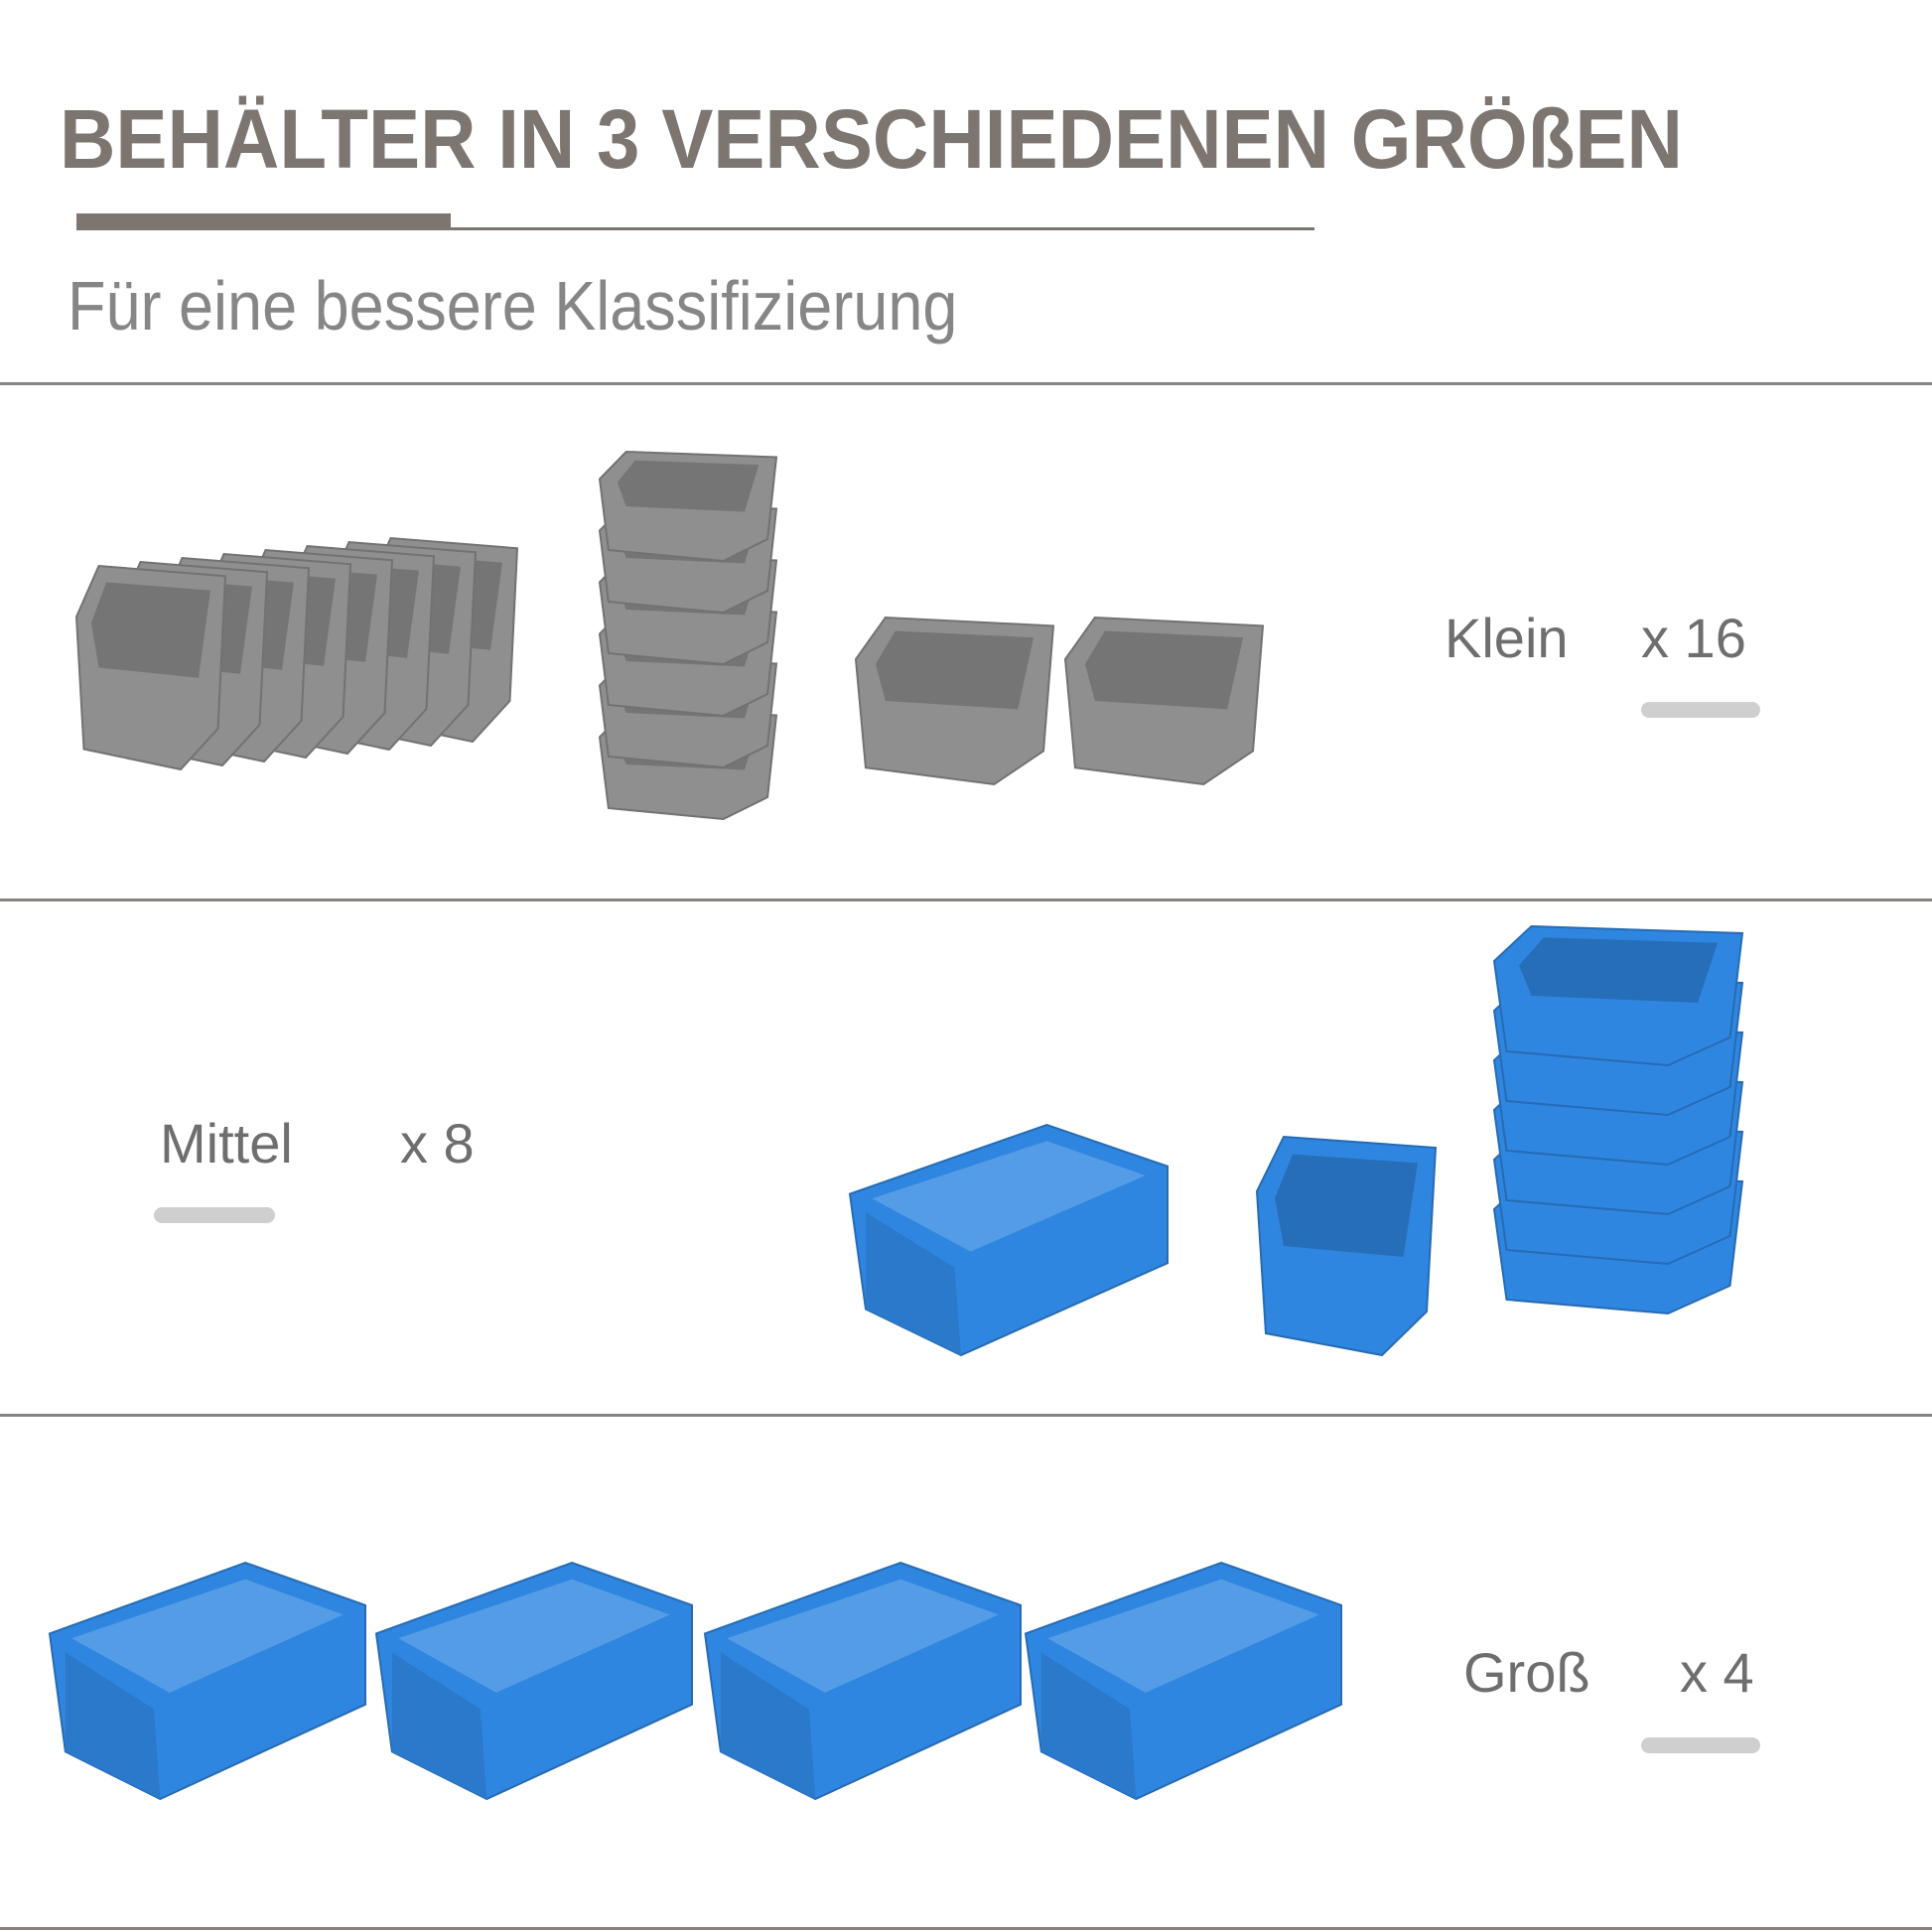 This screenshot has height=1932, width=1932. Describe the element at coordinates (1618, 996) in the screenshot. I see `medium-bin-stack` at that location.